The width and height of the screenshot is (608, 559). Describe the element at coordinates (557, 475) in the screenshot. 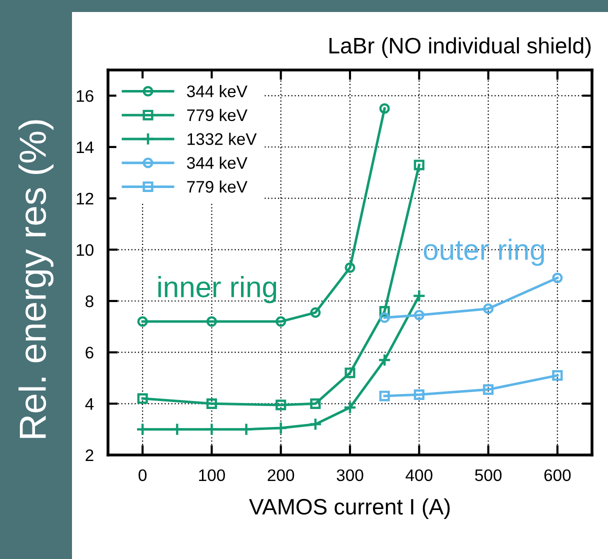

I see `x-tick-label: 600` at that location.